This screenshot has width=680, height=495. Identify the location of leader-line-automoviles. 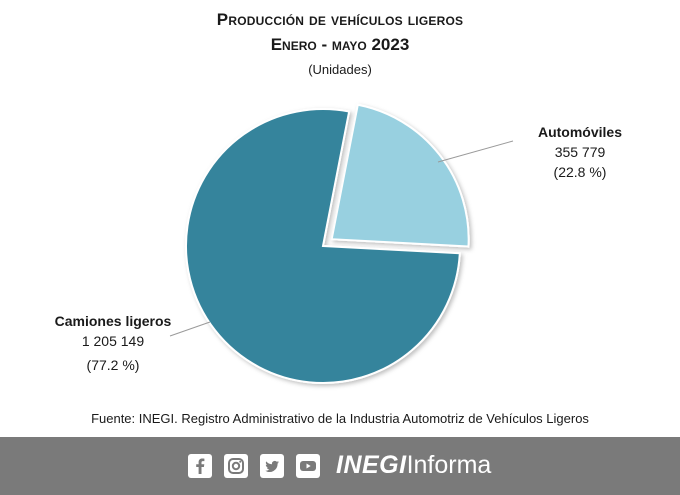
(475, 151).